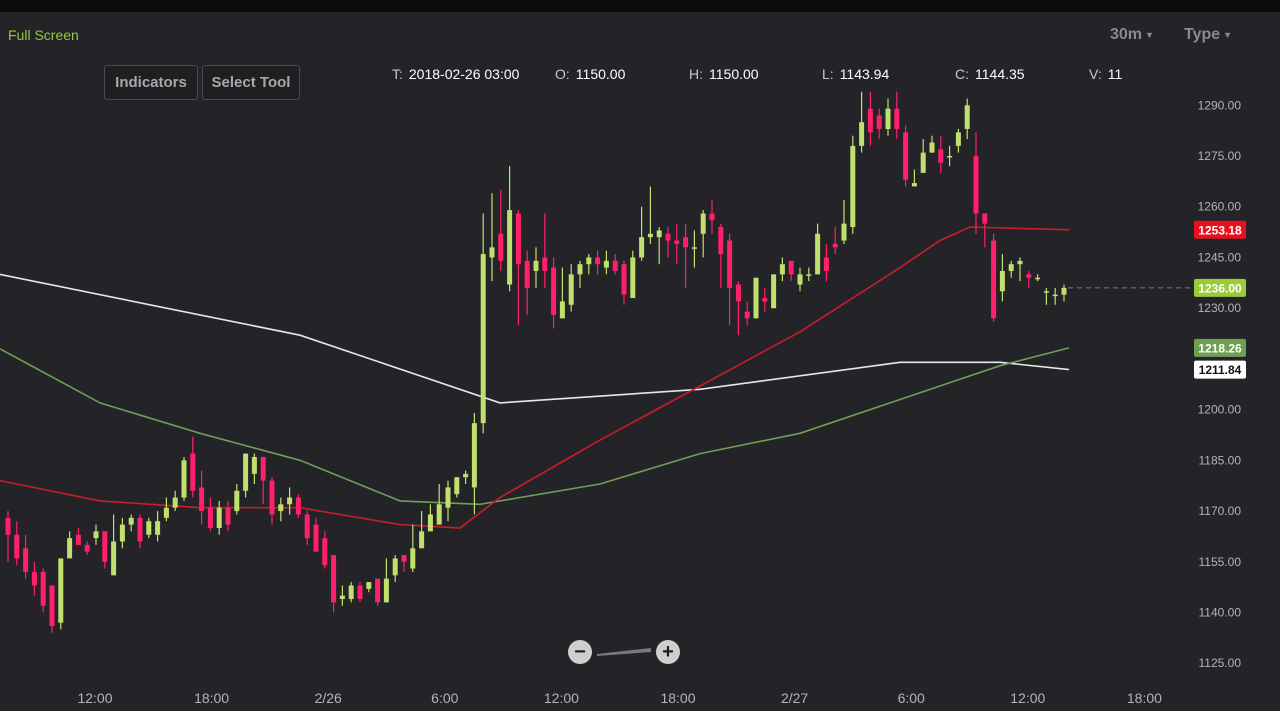 The width and height of the screenshot is (1280, 711). Describe the element at coordinates (1220, 230) in the screenshot. I see `price-label-text: 1253.18` at that location.